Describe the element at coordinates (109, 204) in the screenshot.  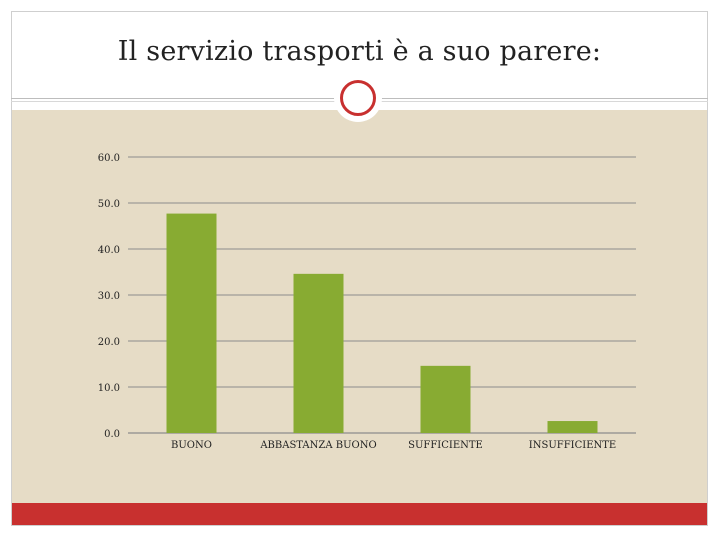
I see `y-tick-label: 50.0` at that location.